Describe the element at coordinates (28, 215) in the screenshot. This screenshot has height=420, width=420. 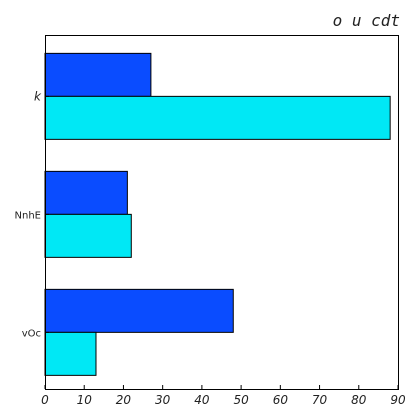
I see `y-tick-label: NnhE` at that location.